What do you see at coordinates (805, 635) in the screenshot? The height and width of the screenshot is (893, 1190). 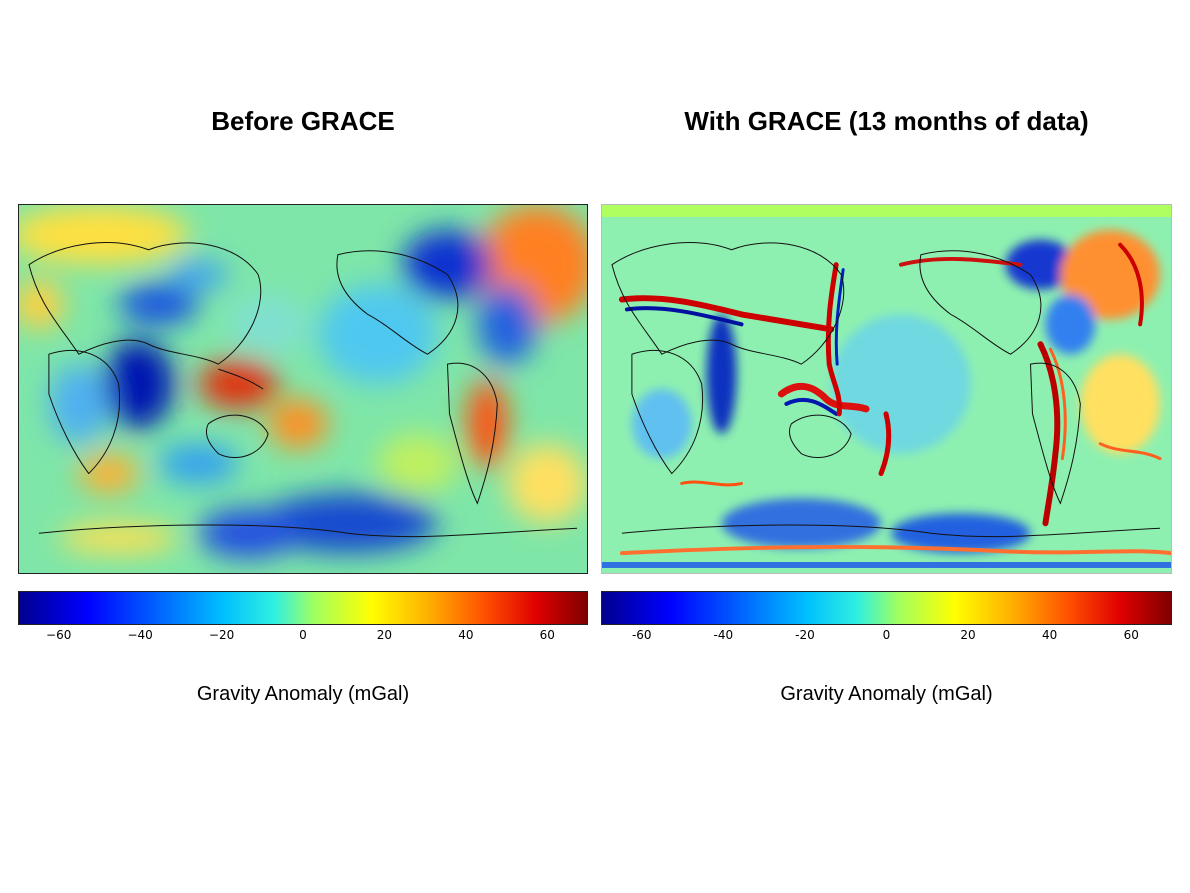 I see `colorbar-tick: -20` at bounding box center [805, 635].